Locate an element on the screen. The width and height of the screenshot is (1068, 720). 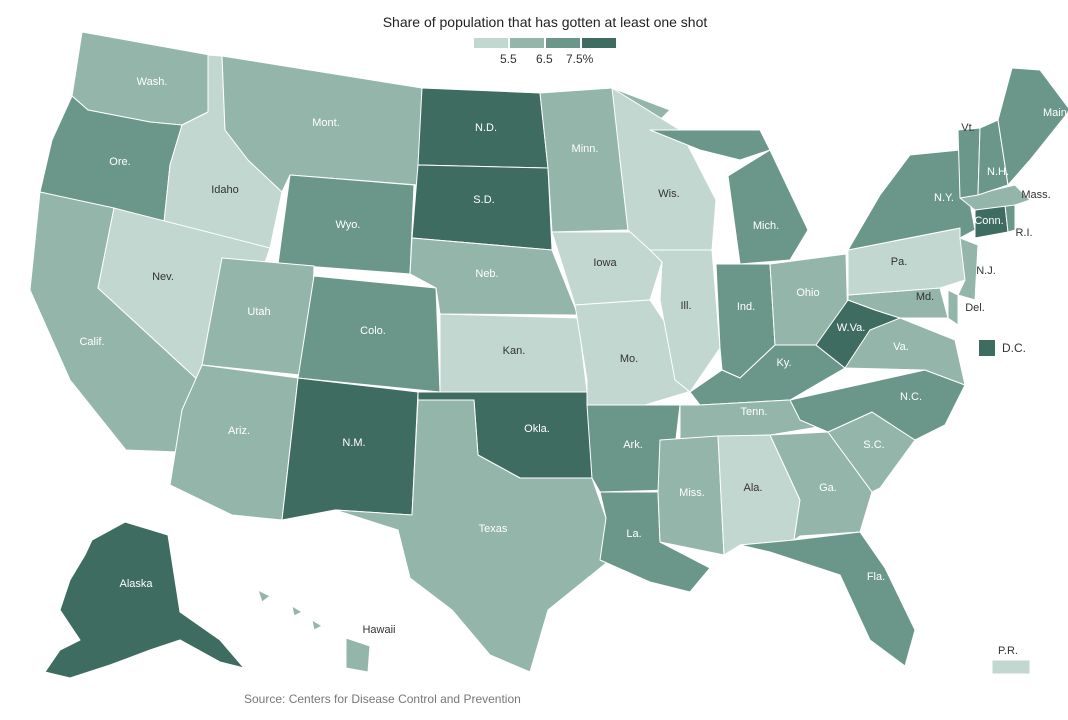
state-label-id: Idaho is located at coordinates (225, 190).